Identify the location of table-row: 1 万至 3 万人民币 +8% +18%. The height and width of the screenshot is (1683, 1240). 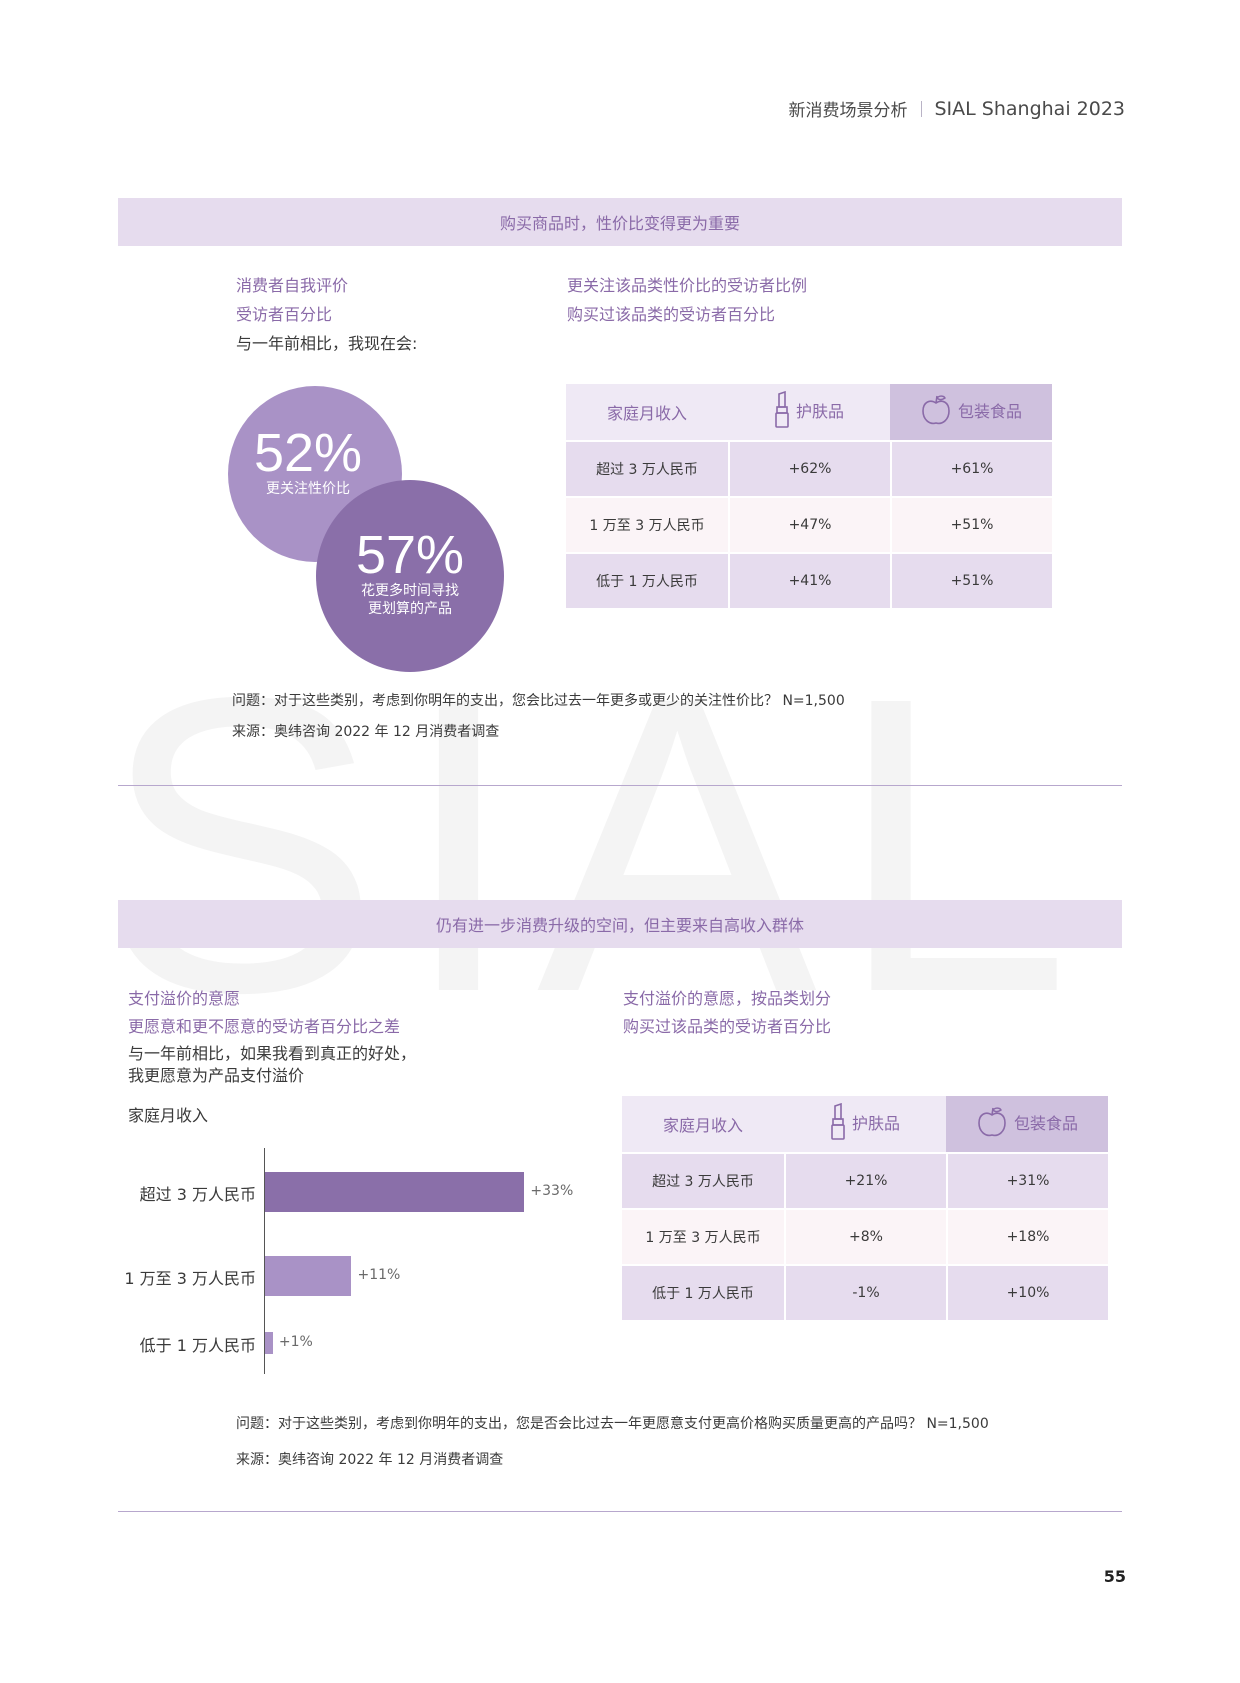
(865, 1236).